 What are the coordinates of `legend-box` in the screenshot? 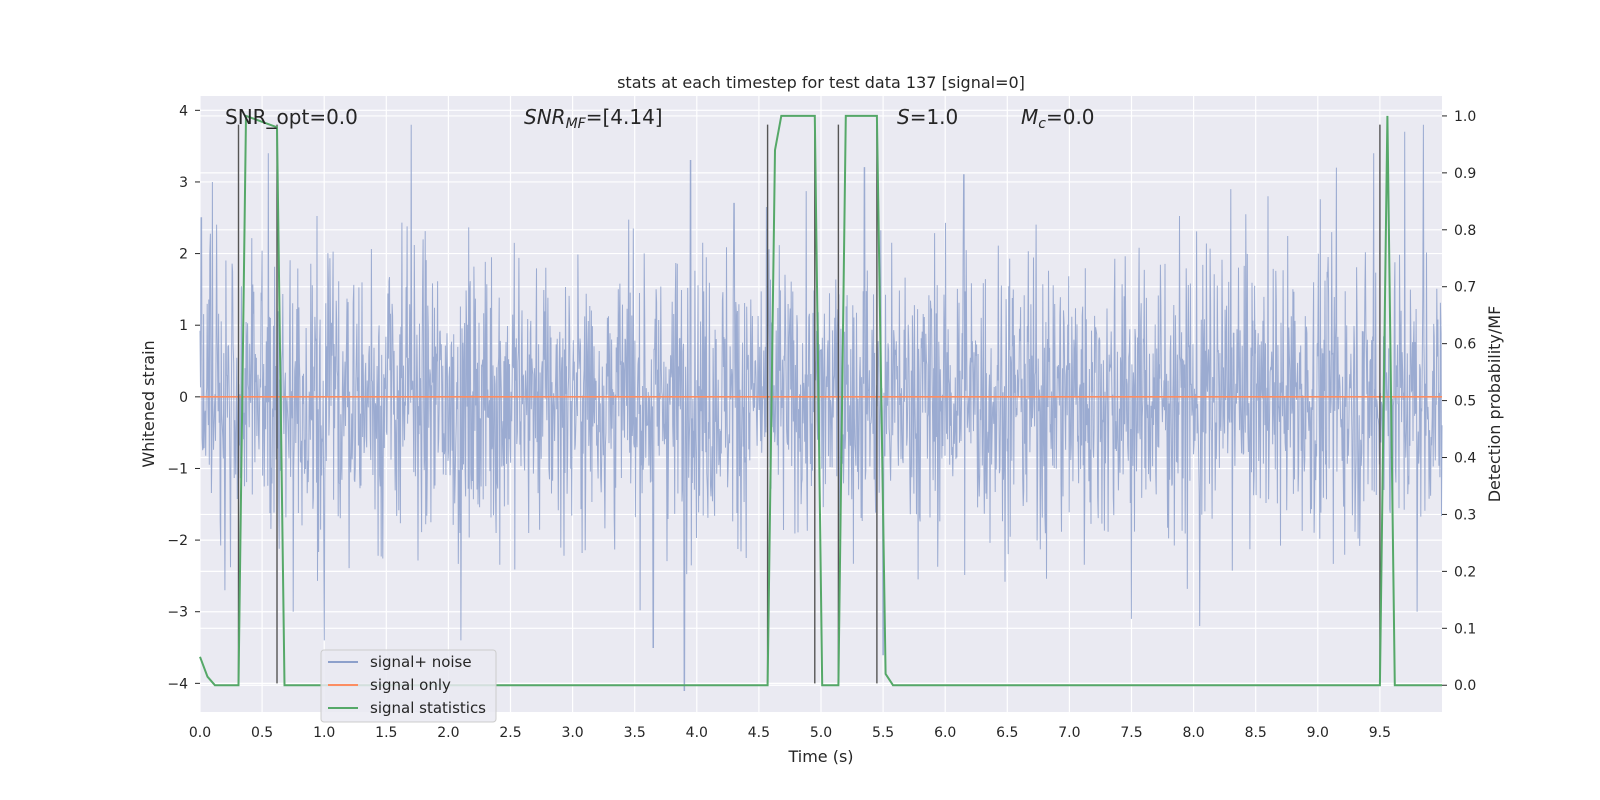 It's located at (408, 686).